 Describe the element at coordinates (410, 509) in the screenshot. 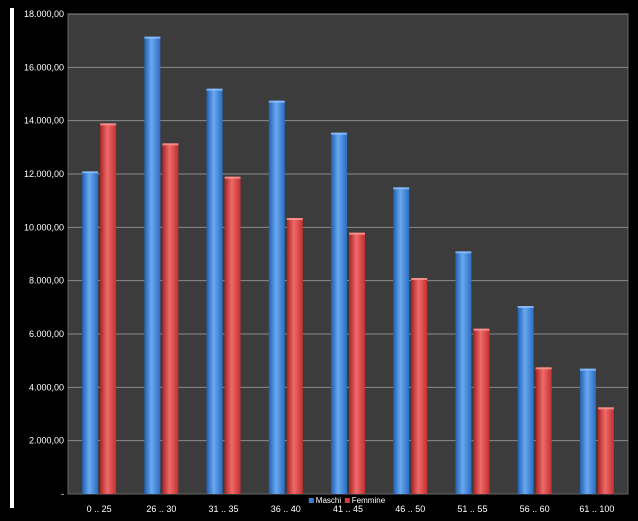

I see `x-tick-label: 46 .. 50` at that location.